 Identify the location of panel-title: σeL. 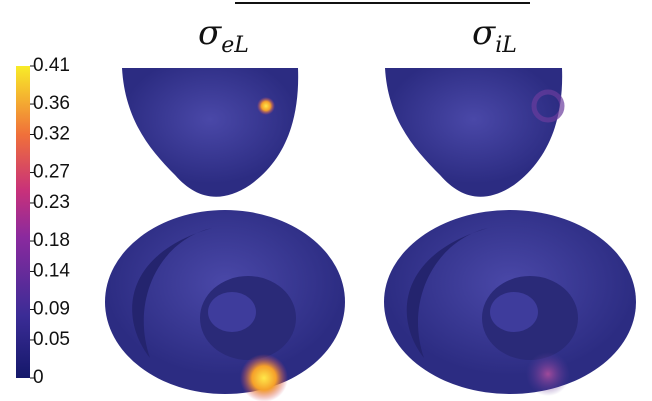
(223, 35).